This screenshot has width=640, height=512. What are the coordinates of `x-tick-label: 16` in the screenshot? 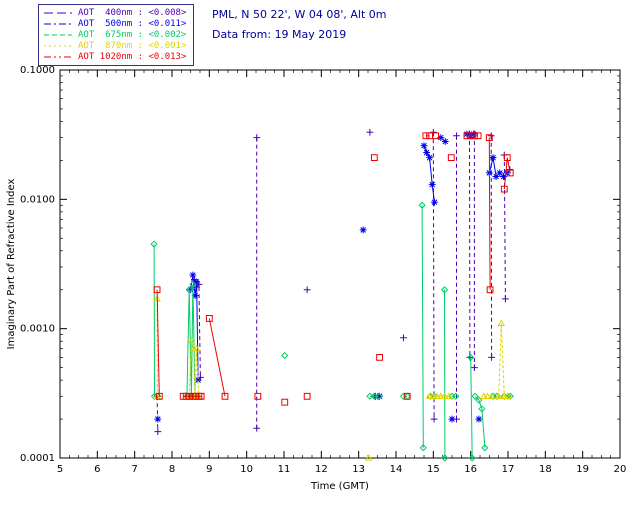 It's located at (470, 469).